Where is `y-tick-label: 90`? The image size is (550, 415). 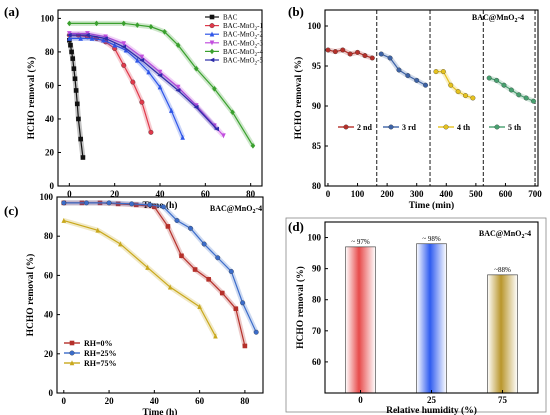
y-tick-label: 90 is located at coordinates (317, 269).